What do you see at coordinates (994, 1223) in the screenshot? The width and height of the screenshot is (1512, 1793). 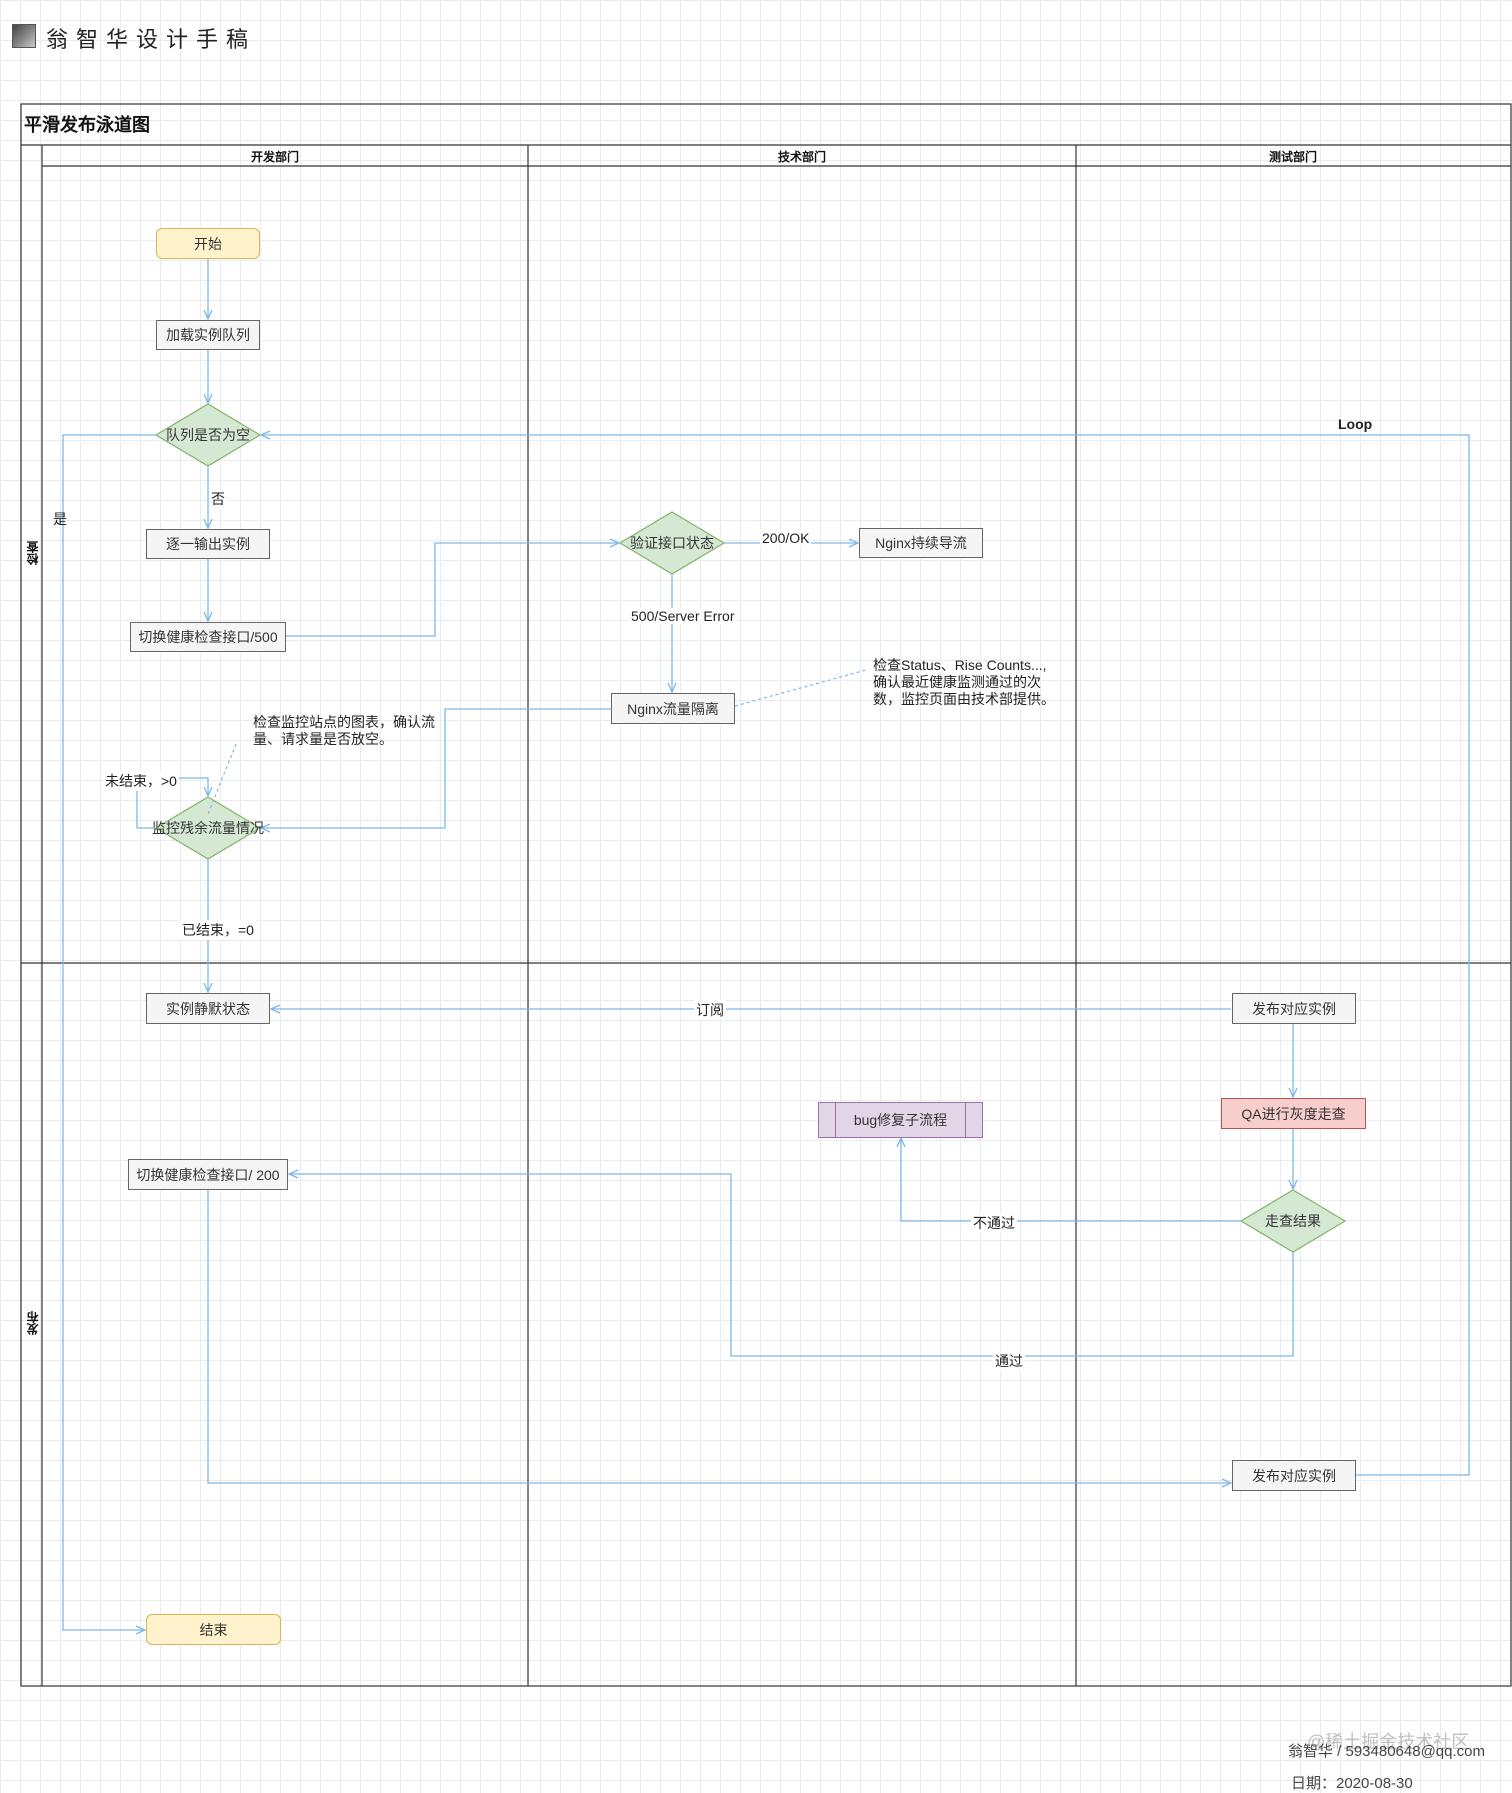 I see `edge-label-not-pass: 不通过` at bounding box center [994, 1223].